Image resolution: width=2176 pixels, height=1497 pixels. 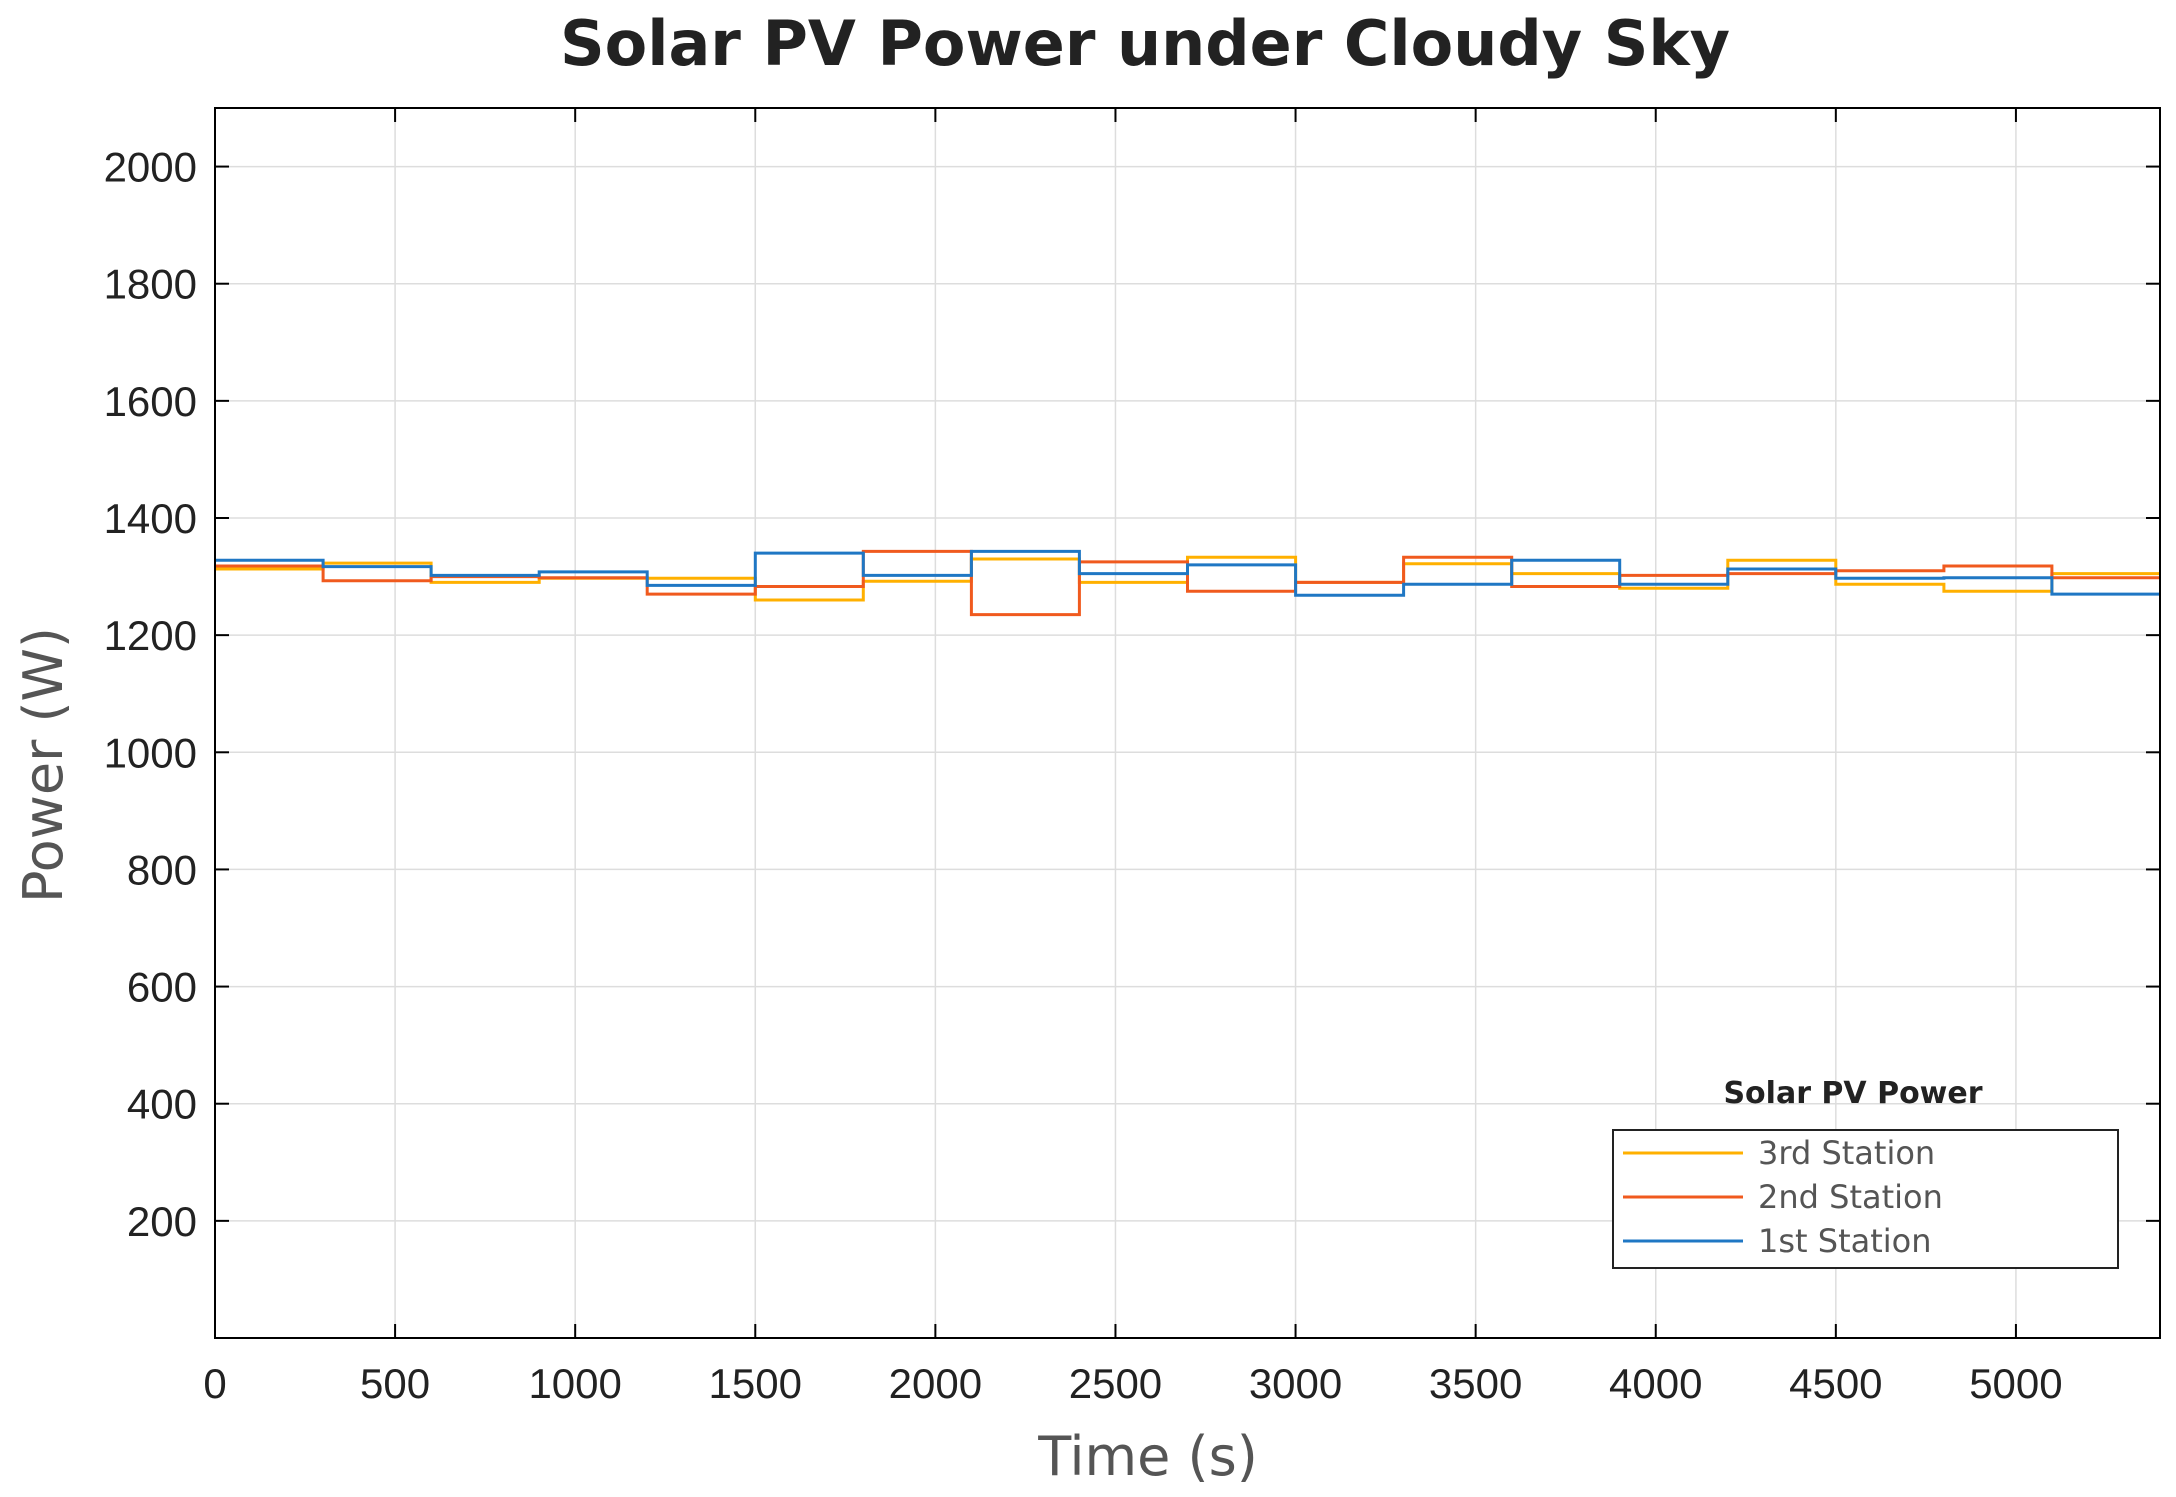 I want to click on y-tick-label: 1600, so click(x=150, y=401).